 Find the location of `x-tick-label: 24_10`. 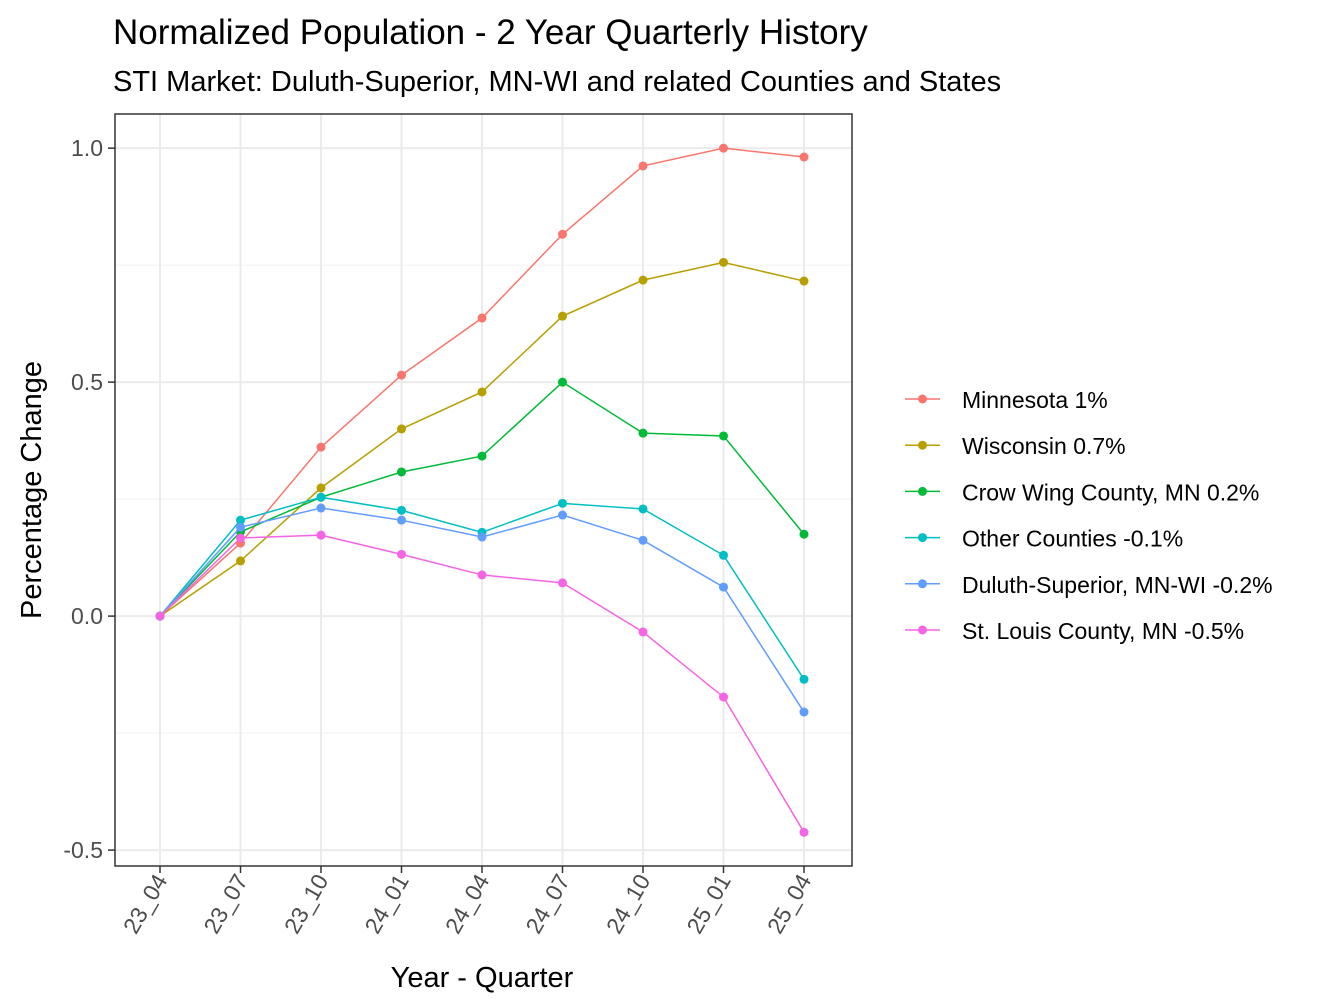

x-tick-label: 24_10 is located at coordinates (628, 904).